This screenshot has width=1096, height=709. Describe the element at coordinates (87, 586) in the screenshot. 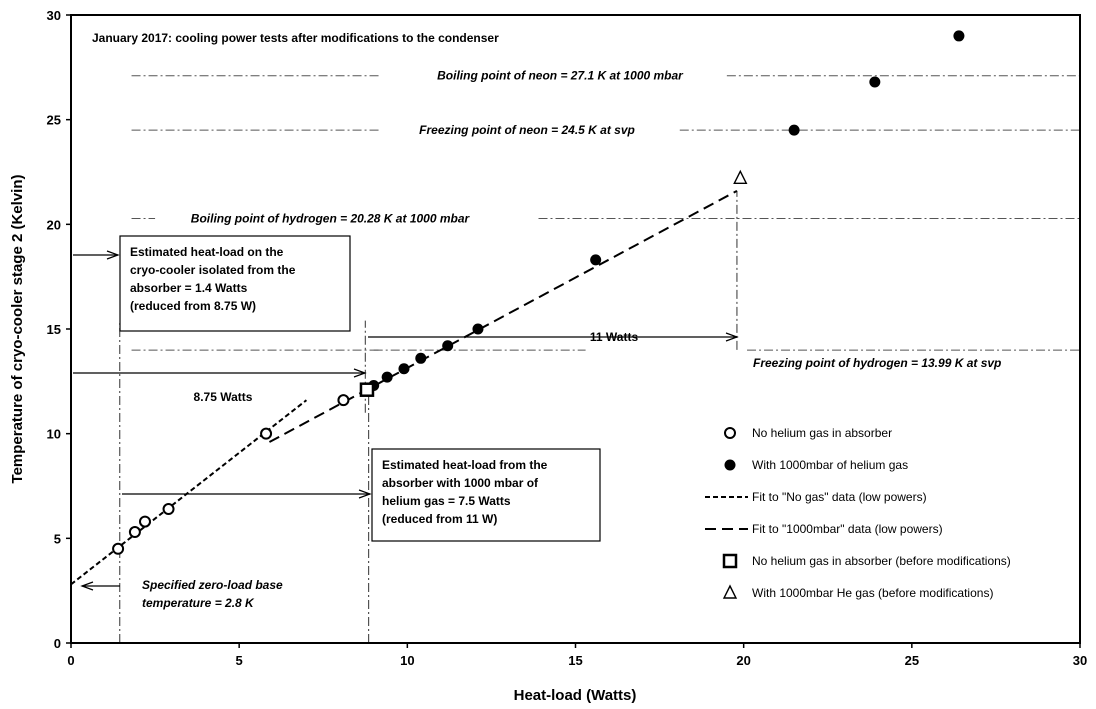

I see `arrow-base-head` at that location.